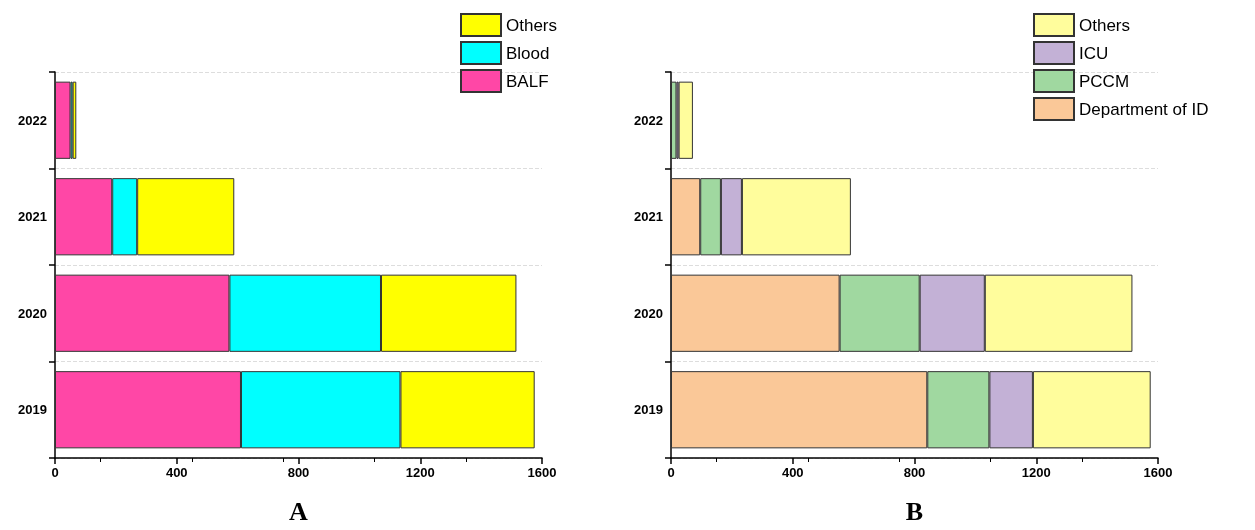 The image size is (1255, 530). I want to click on legend-label: Department of ID, so click(1144, 109).